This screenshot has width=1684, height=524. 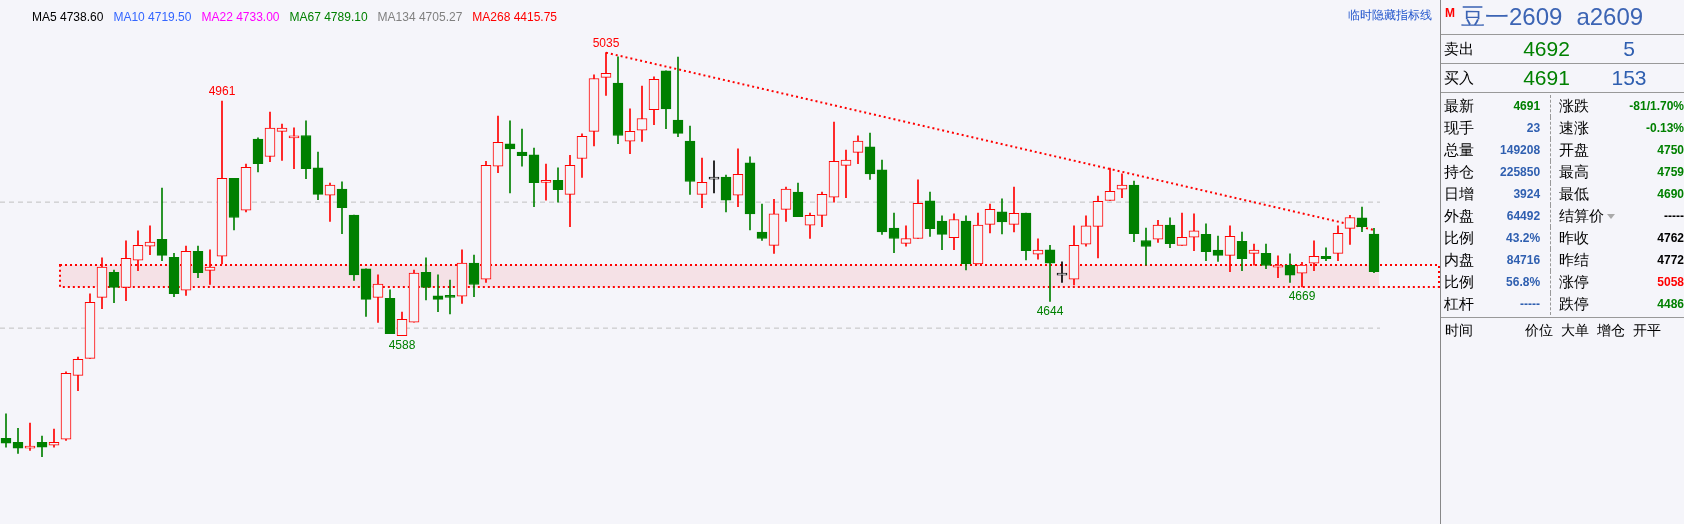 I want to click on text: 4961, so click(x=222, y=91).